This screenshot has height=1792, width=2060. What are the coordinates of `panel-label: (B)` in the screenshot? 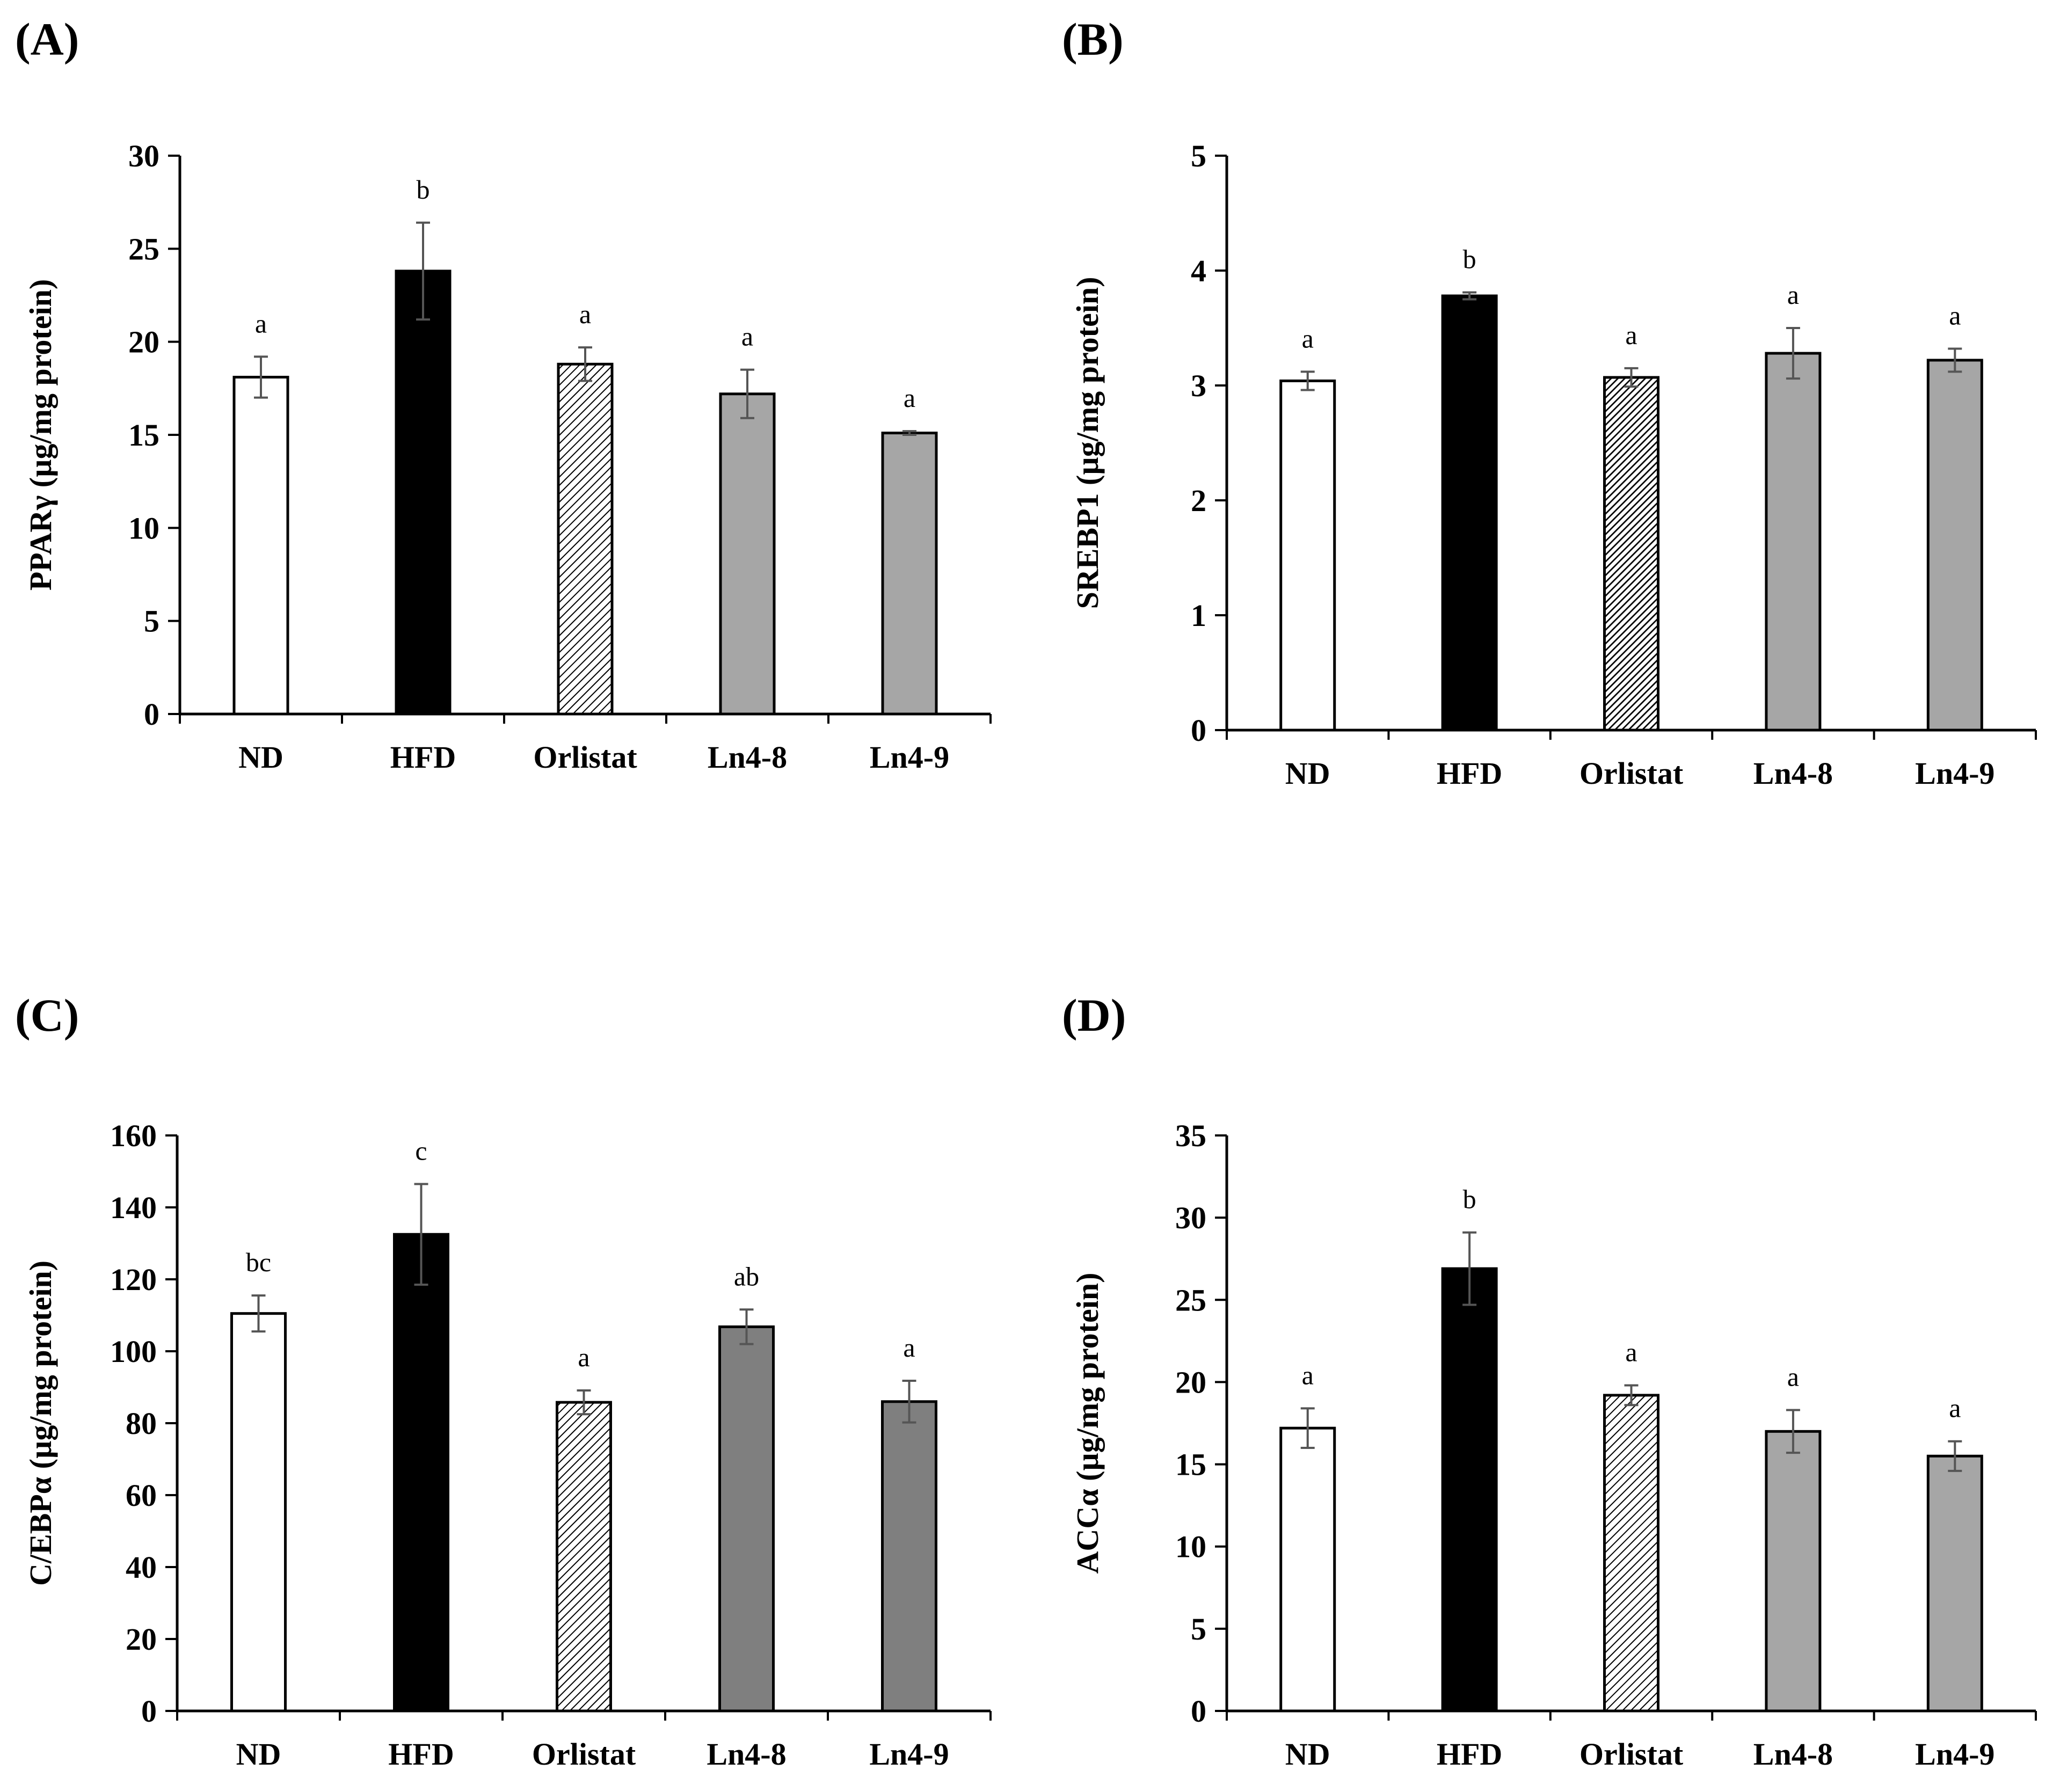 It's located at (1093, 39).